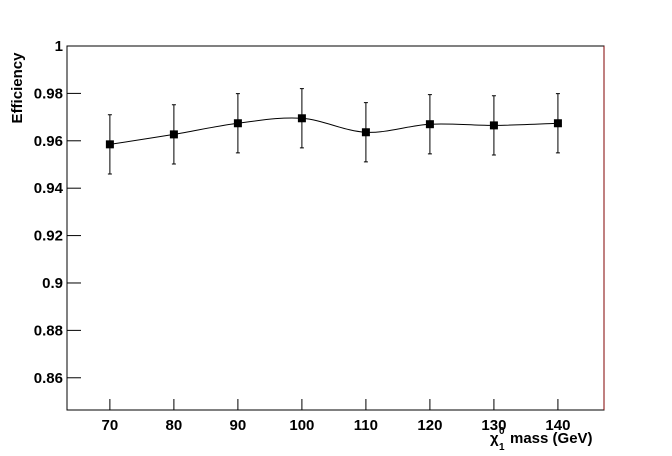 The width and height of the screenshot is (672, 456). I want to click on x-tick-label: 110, so click(366, 425).